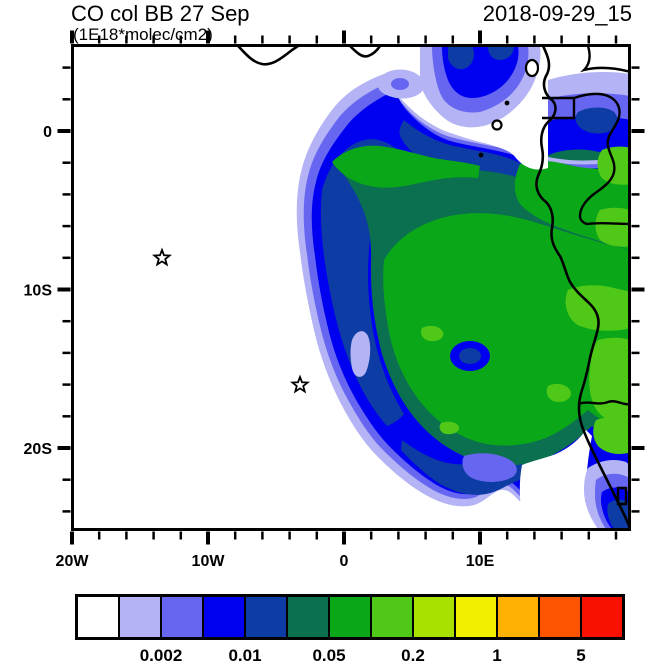  Describe the element at coordinates (161, 655) in the screenshot. I see `colorbar-tick-label: 0.002` at that location.